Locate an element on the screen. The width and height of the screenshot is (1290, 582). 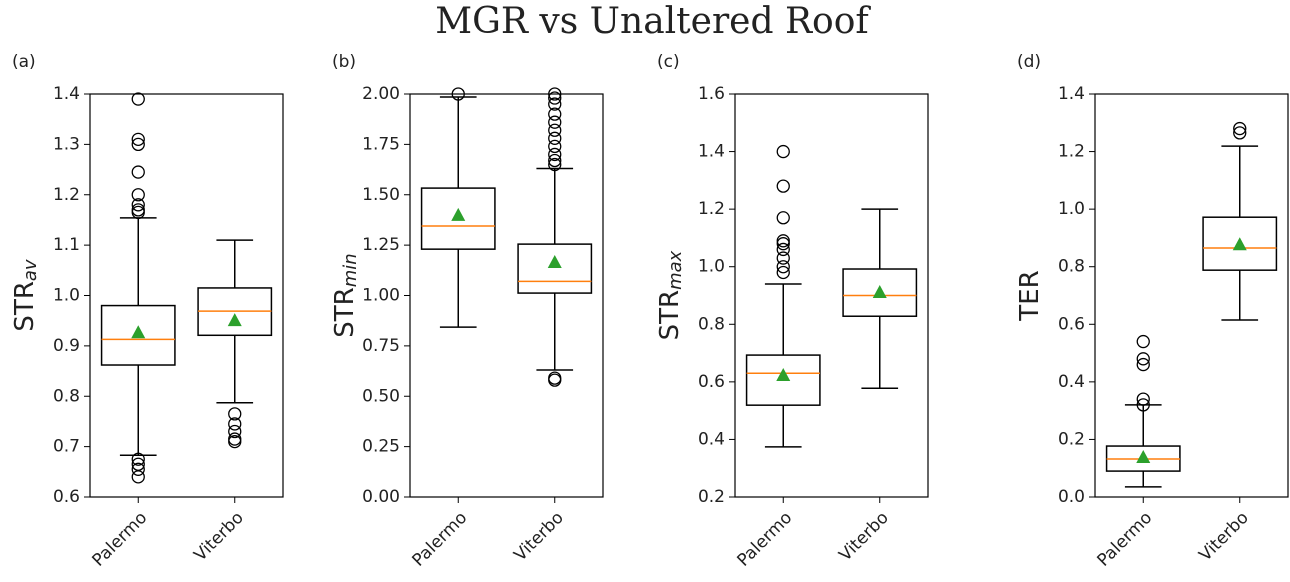
y-axis-label-main: TER is located at coordinates (1030, 295).